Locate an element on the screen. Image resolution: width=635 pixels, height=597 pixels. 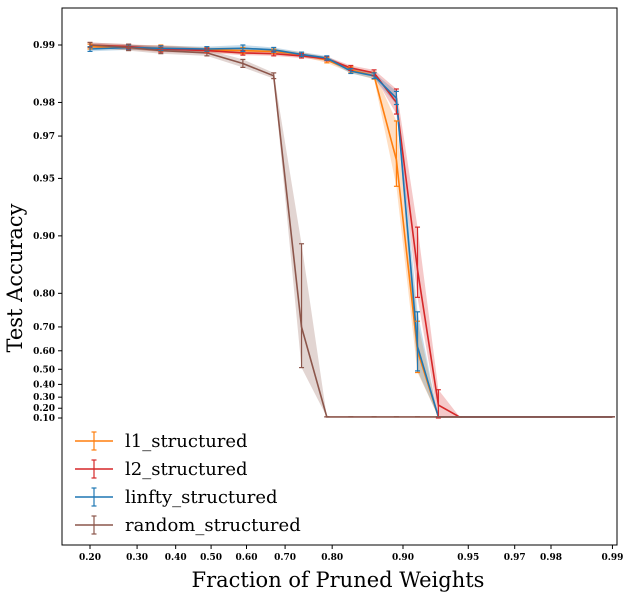
x-tick-label: 0.90 is located at coordinates (403, 558).